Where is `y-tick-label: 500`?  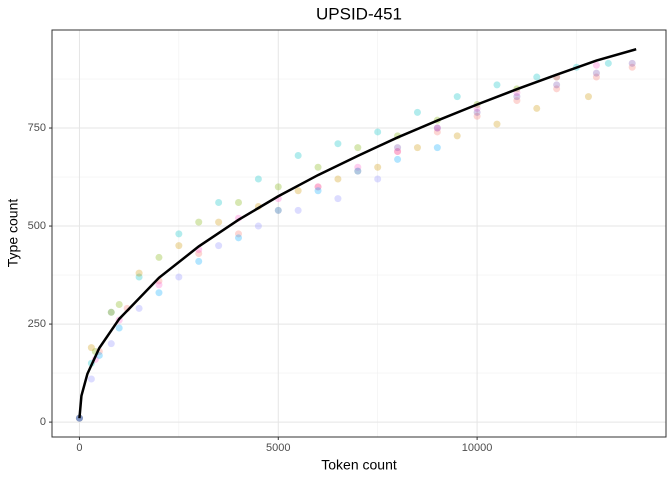
y-tick-label: 500 is located at coordinates (37, 226).